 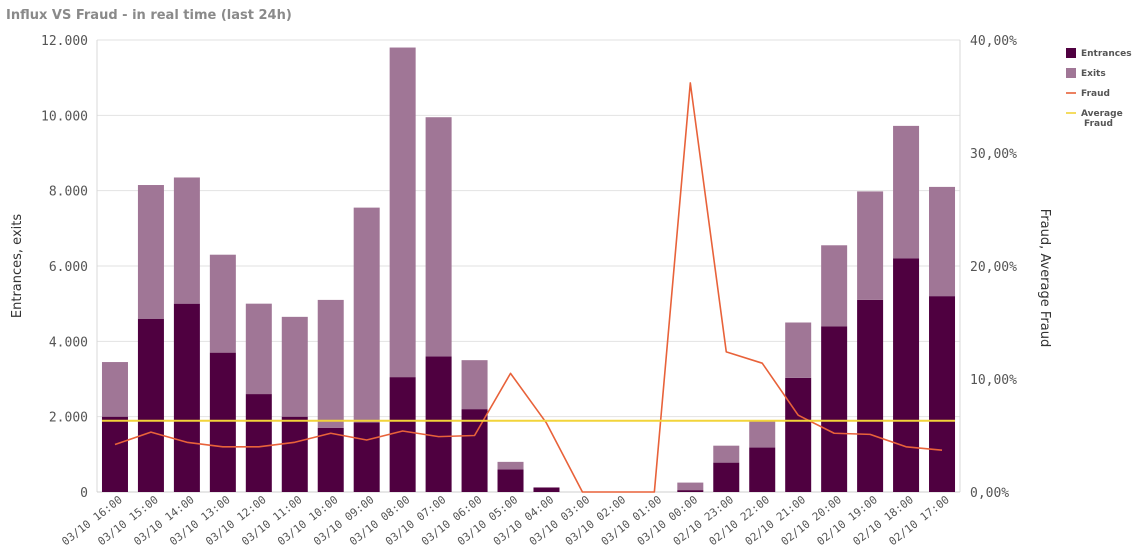 I want to click on y-right-tick-label: 40,00%, so click(x=993, y=41).